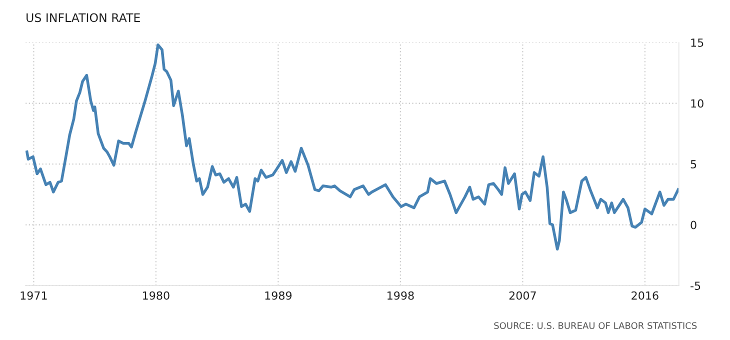 This screenshot has height=340, width=730. What do you see at coordinates (522, 295) in the screenshot?
I see `x-tick-label: 2007` at bounding box center [522, 295].